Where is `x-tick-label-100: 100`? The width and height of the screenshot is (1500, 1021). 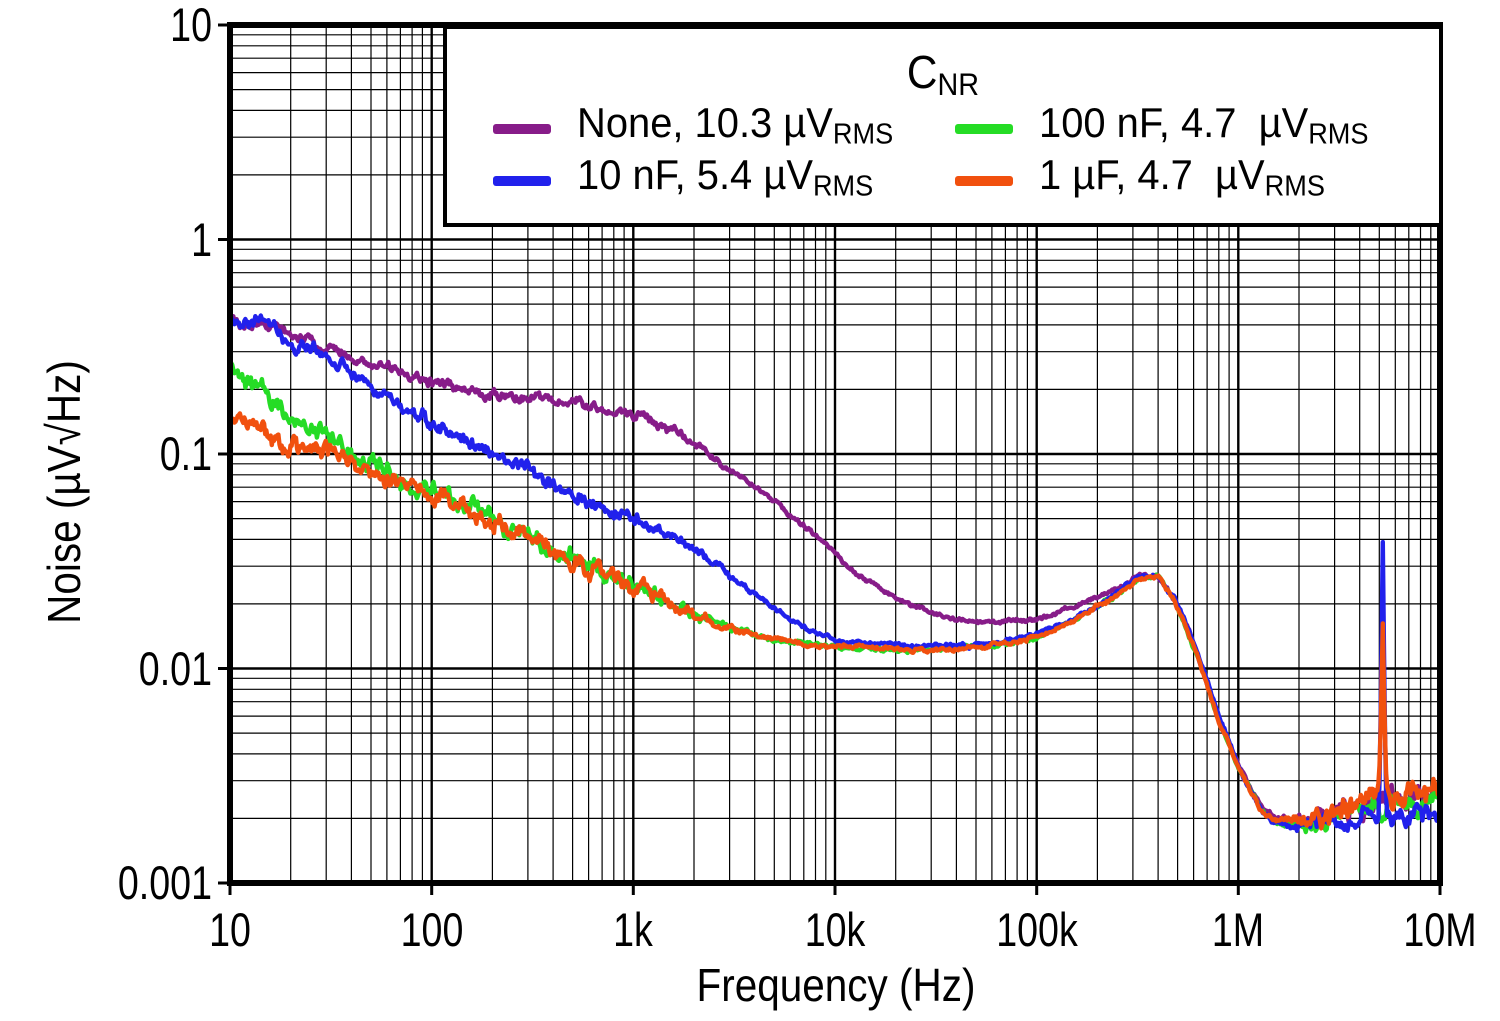
x-tick-label-100: 100 is located at coordinates (432, 929).